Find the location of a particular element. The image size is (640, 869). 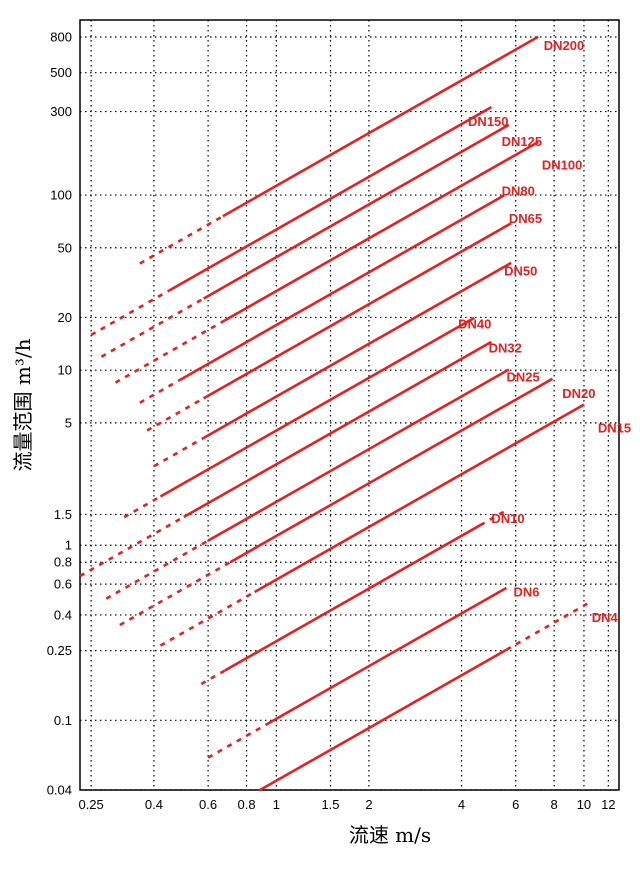

x-axis-title: 流速 m/s is located at coordinates (390, 835).